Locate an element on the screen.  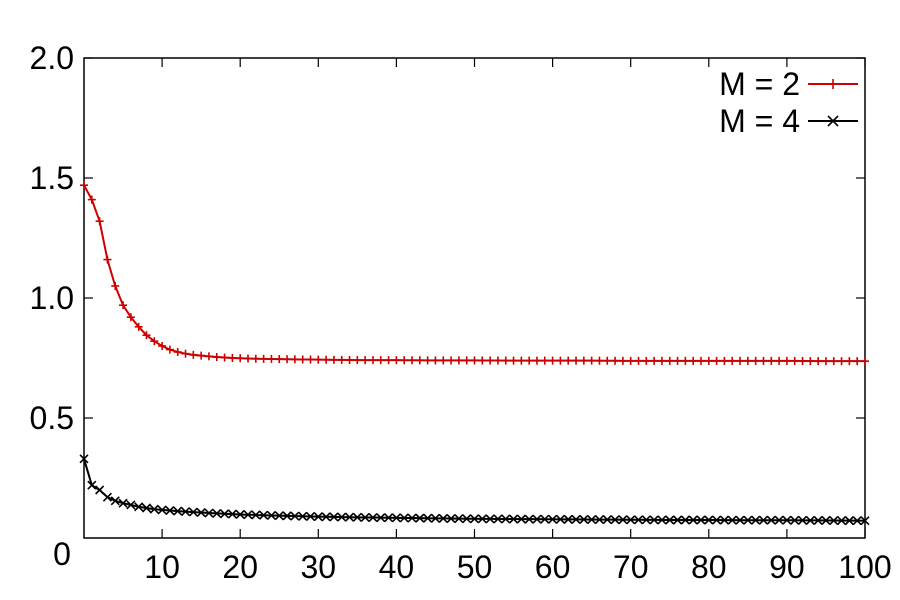
x-tick-label: 90 is located at coordinates (787, 567).